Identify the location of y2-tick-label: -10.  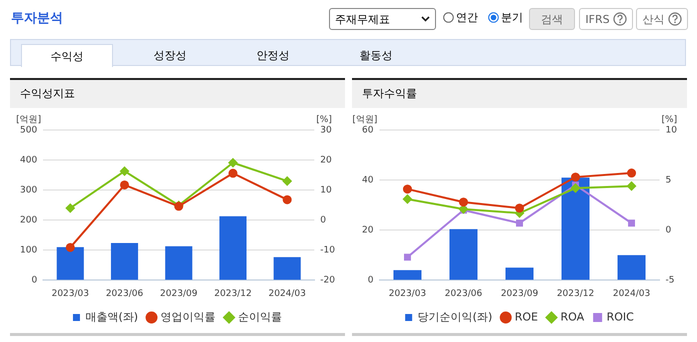
(328, 251).